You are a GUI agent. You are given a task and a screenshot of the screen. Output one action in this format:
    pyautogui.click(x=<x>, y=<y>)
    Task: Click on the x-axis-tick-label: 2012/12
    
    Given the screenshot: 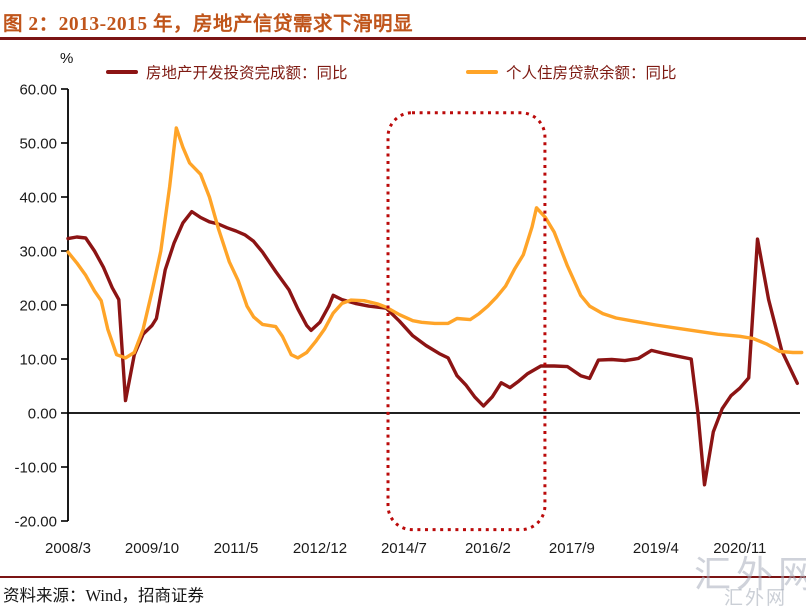 What is the action you would take?
    pyautogui.click(x=320, y=548)
    